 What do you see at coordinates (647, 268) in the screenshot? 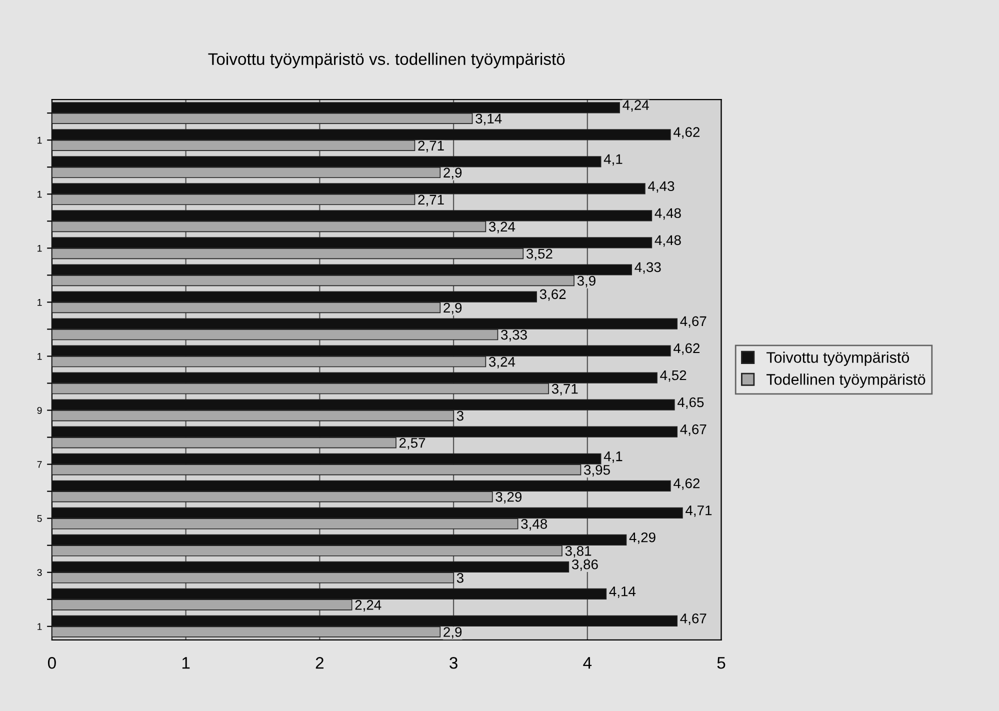
I see `data-label: 4,33` at bounding box center [647, 268].